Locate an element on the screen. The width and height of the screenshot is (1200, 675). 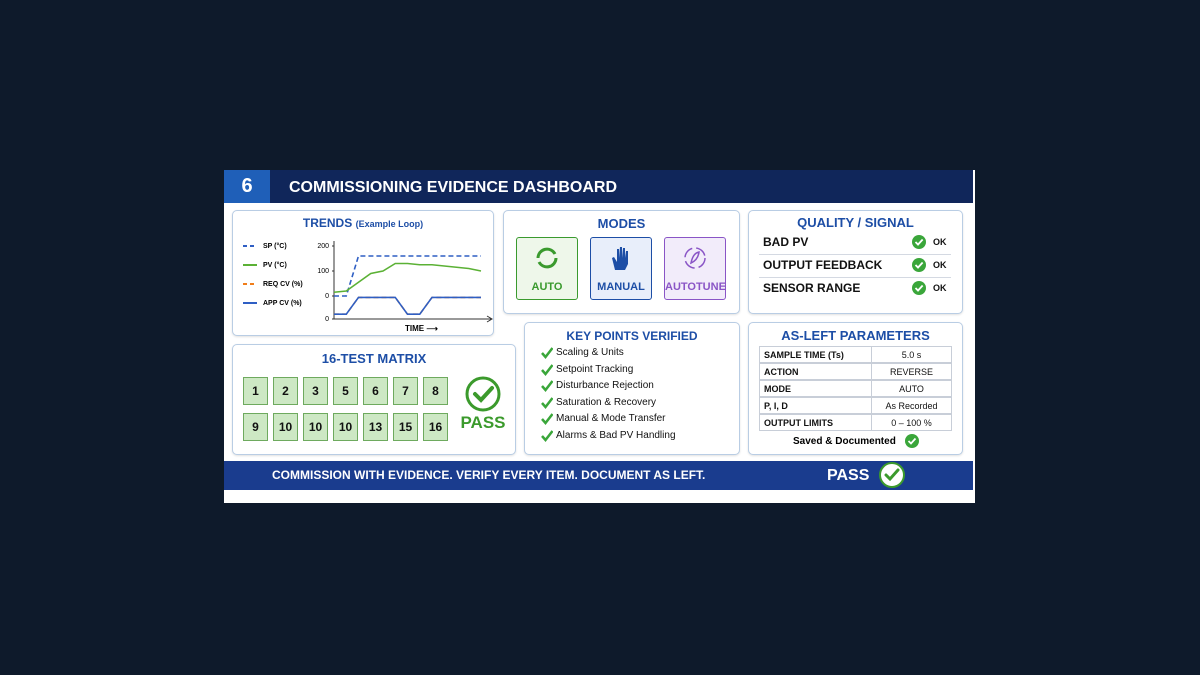
y-tick-label: 0 is located at coordinates (327, 296).